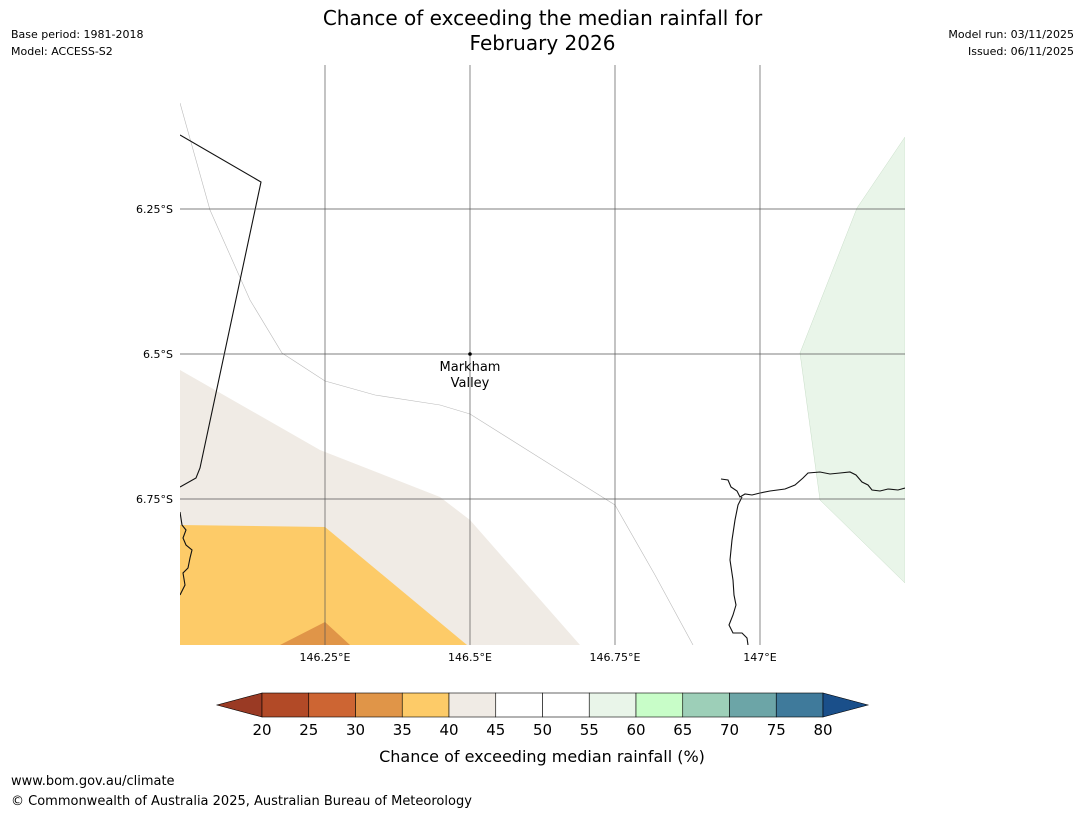 This screenshot has width=1085, height=816. What do you see at coordinates (1011, 43) in the screenshot?
I see `top-right-info: Model run: 03/11/2025 Issued: 06/11/2025` at bounding box center [1011, 43].